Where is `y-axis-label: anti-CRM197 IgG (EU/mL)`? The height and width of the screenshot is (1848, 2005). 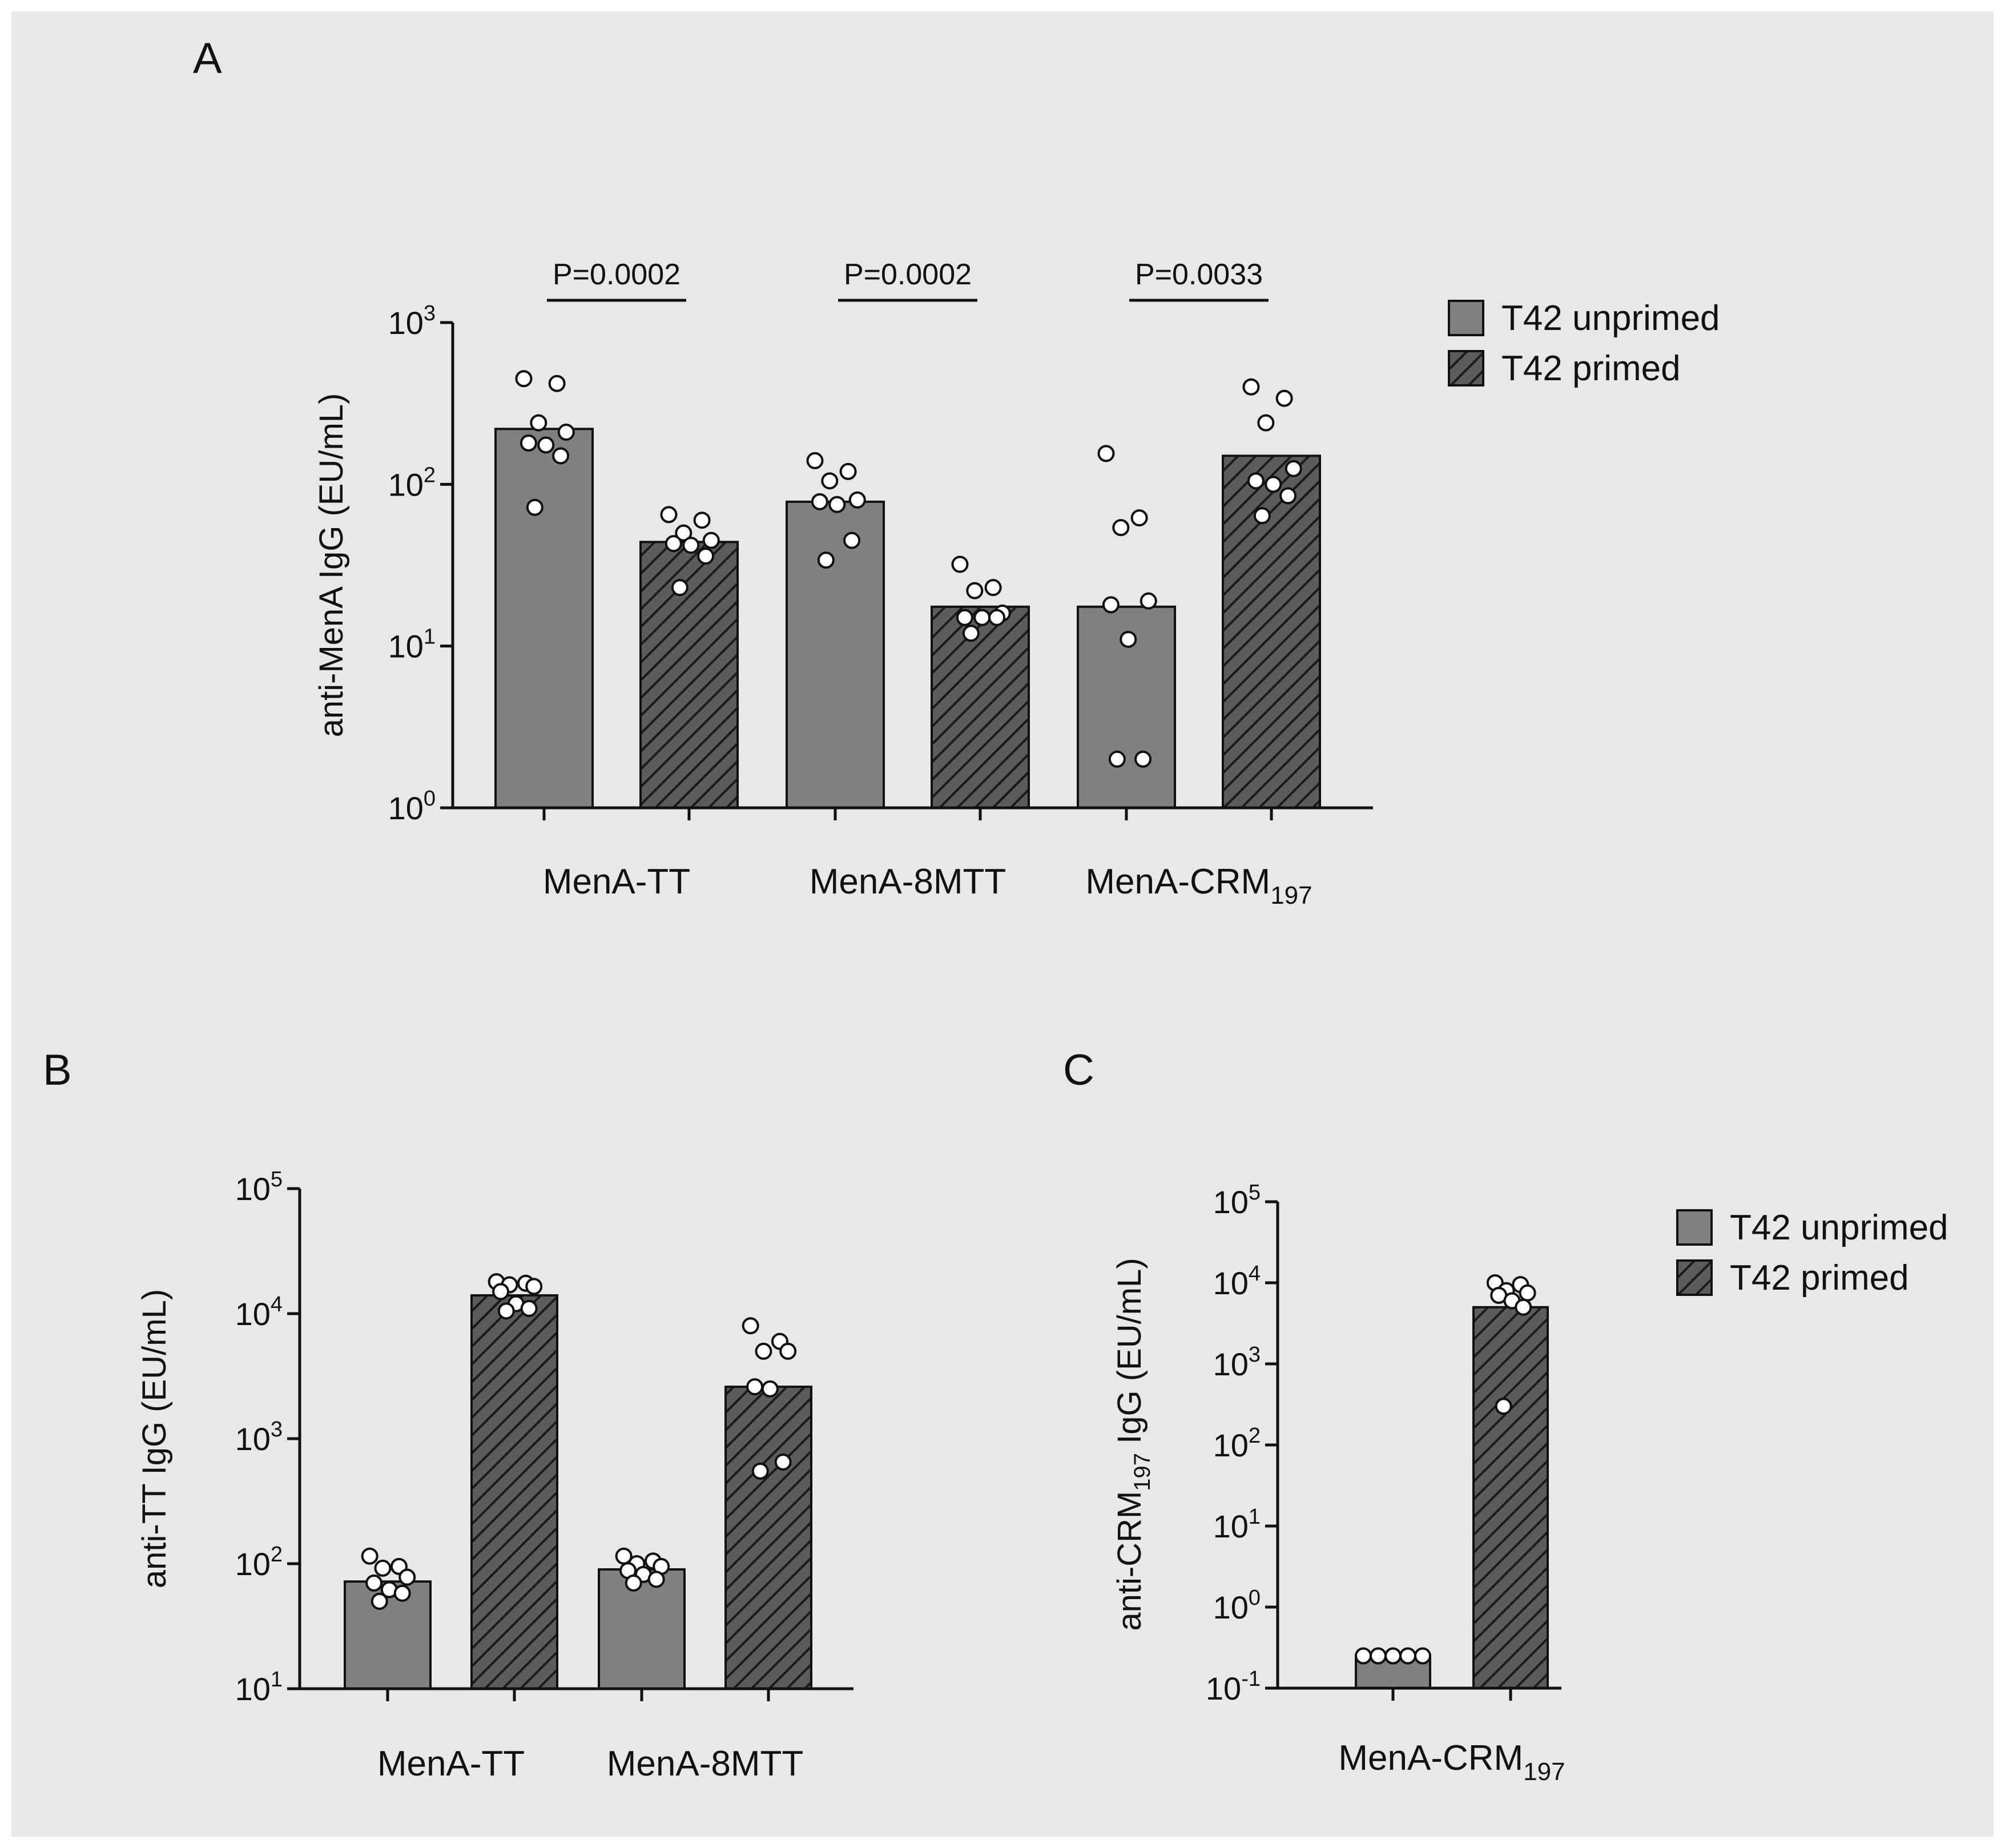
y-axis-label: anti-CRM197 IgG (EU/mL) is located at coordinates (1133, 1444).